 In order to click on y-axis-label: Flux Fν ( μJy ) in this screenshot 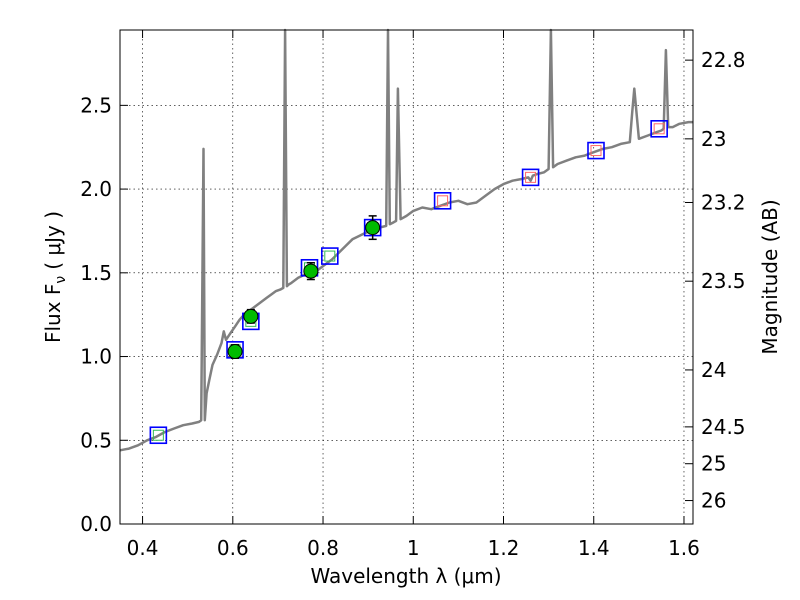, I will do `click(55, 277)`.